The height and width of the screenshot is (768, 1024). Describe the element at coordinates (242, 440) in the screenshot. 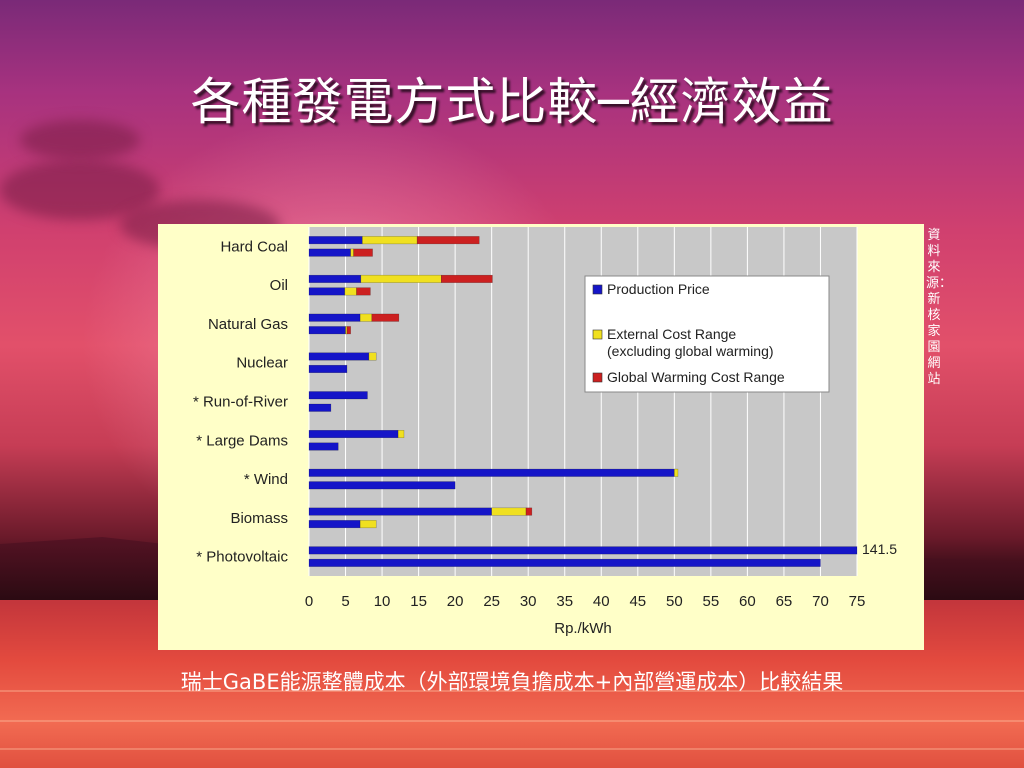

I see `category-label: * Large Dams` at that location.